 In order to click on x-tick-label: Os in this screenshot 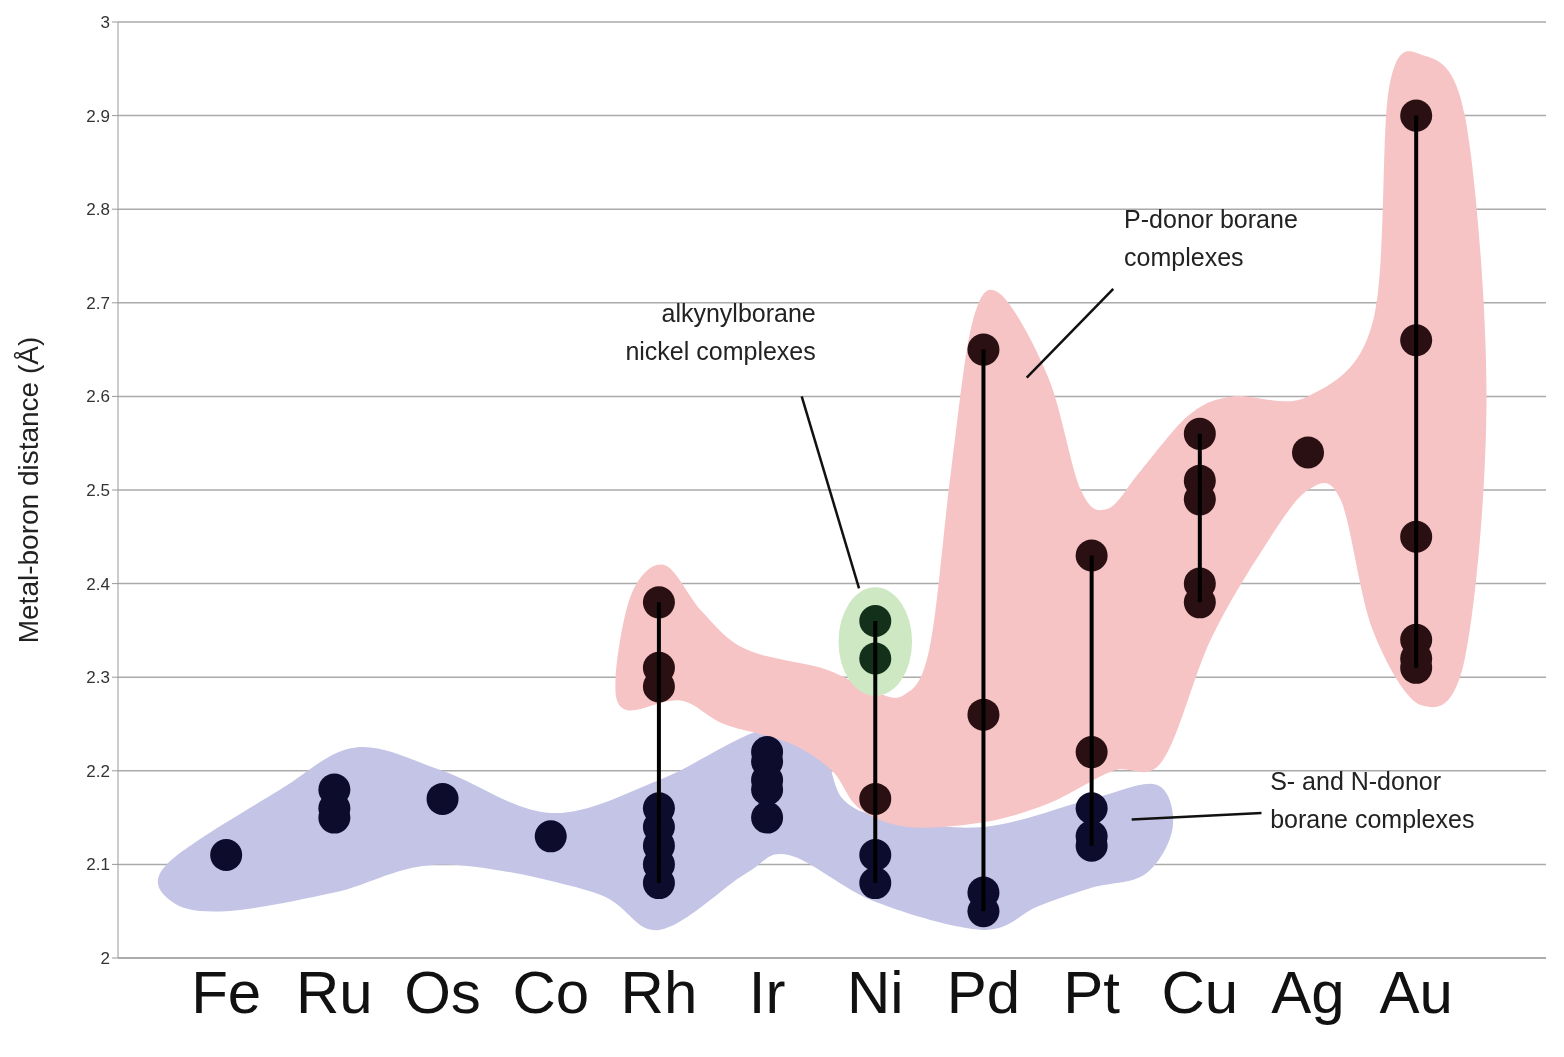, I will do `click(442, 992)`.